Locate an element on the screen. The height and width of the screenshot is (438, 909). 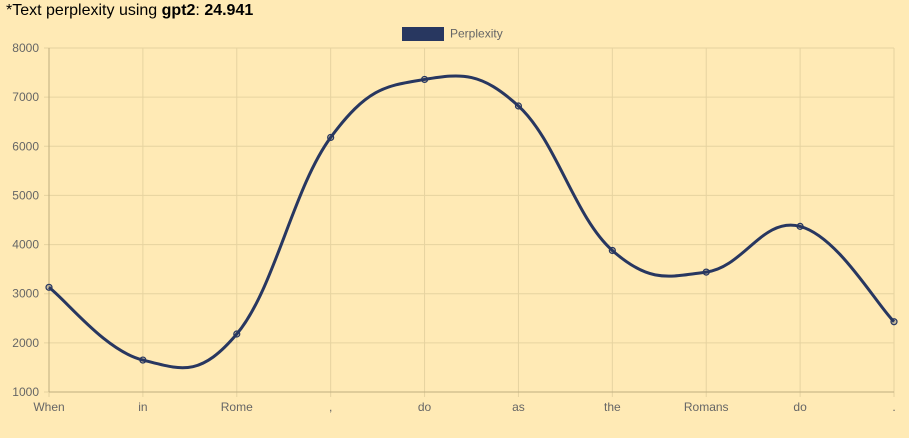
y-tick-label: 3000 is located at coordinates (25, 294).